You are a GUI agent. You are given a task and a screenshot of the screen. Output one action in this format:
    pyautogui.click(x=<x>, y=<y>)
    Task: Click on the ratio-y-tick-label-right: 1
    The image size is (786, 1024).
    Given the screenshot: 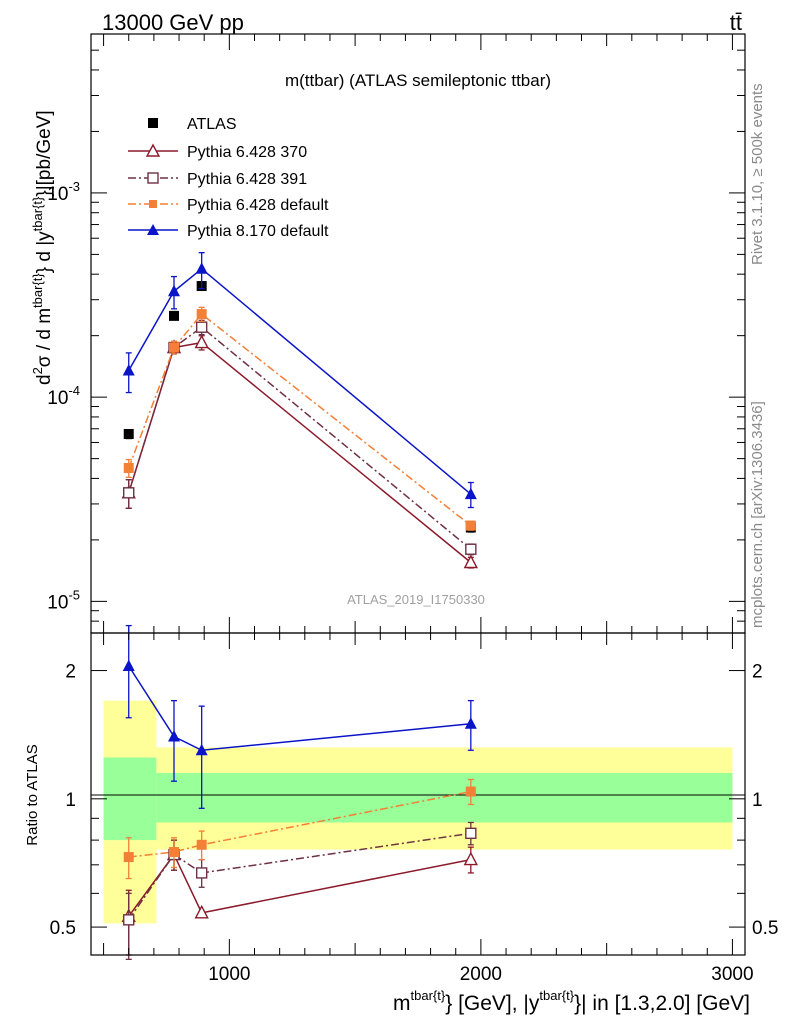 What is the action you would take?
    pyautogui.click(x=757, y=800)
    